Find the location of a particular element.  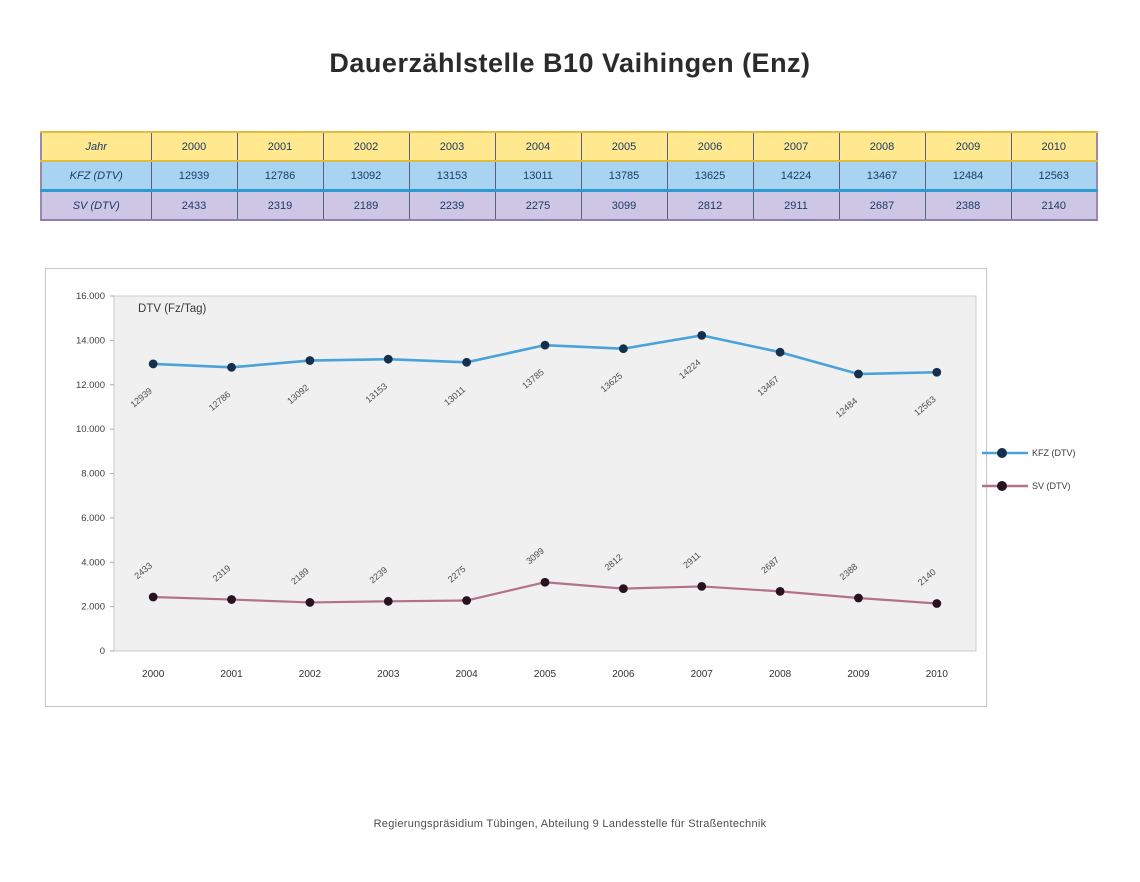

table-sv-cell: 2275 is located at coordinates (538, 205).